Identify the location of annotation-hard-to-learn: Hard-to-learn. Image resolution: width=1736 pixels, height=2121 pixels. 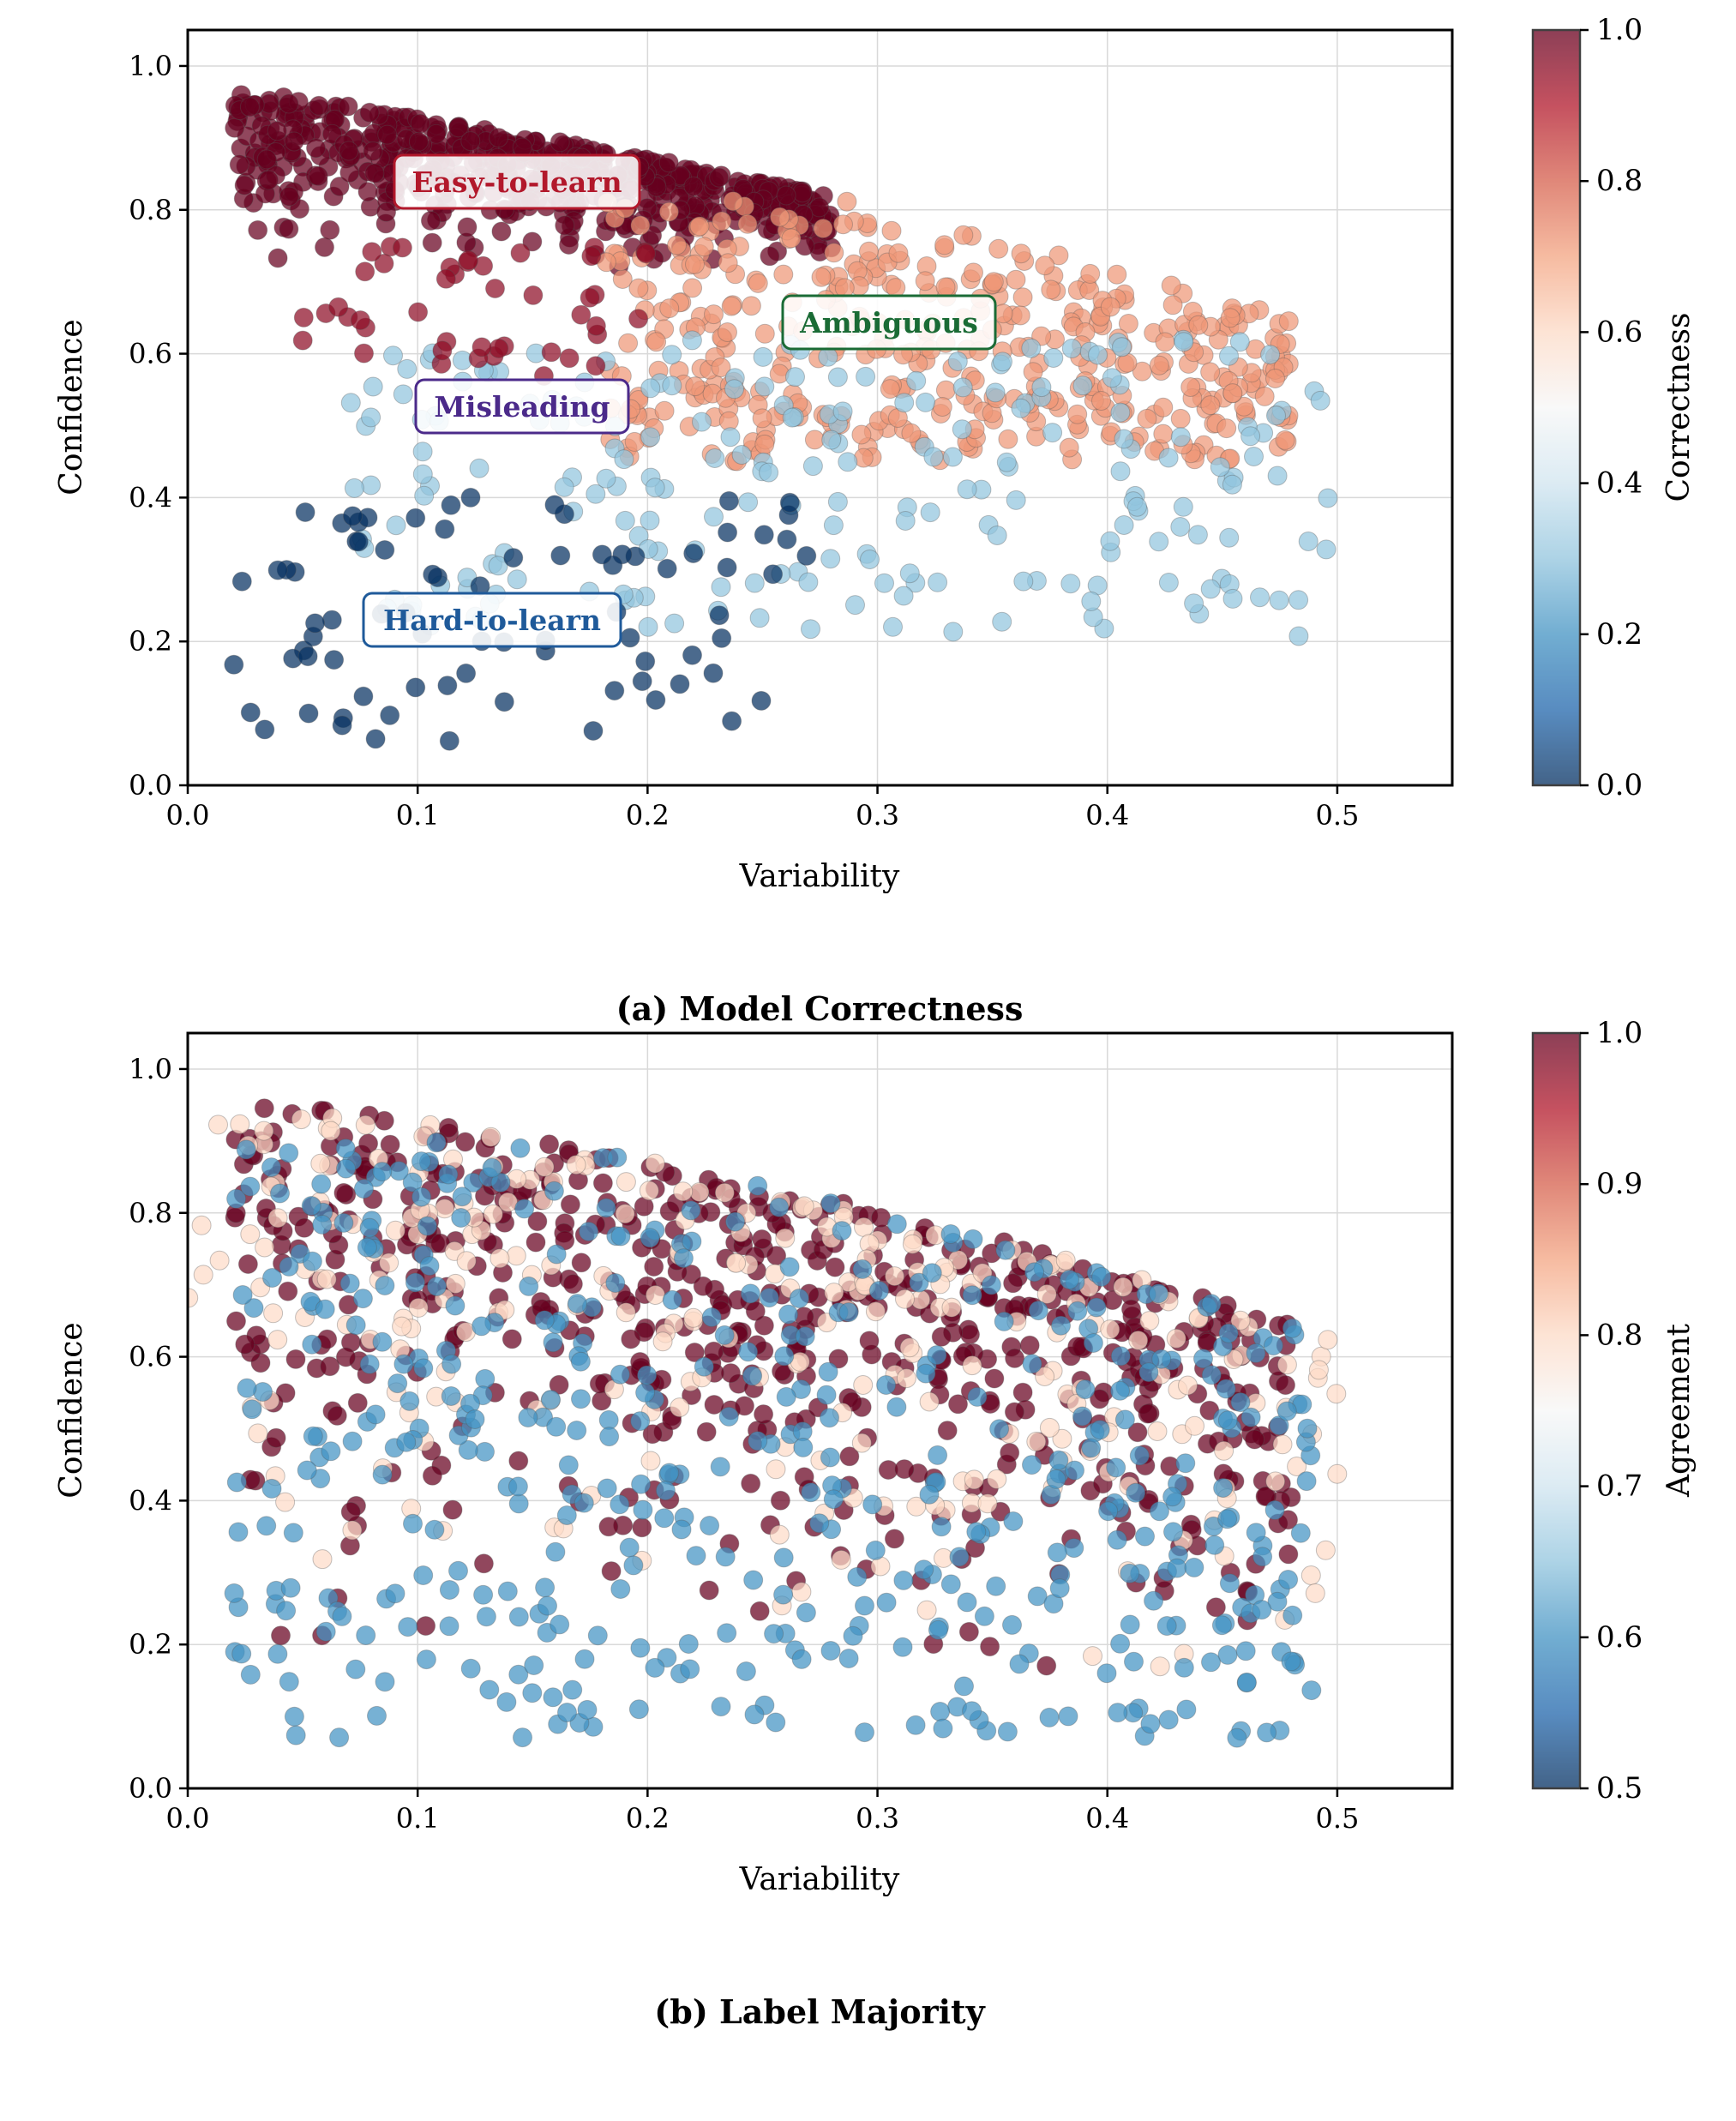
(492, 620).